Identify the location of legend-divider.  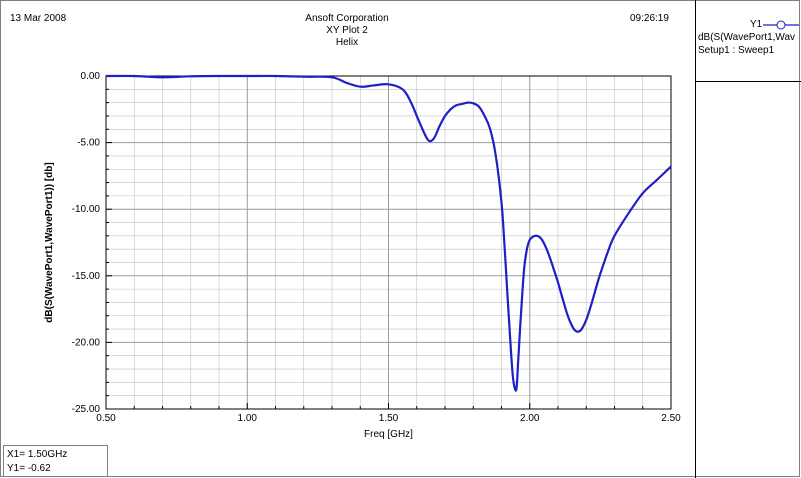
(695, 239).